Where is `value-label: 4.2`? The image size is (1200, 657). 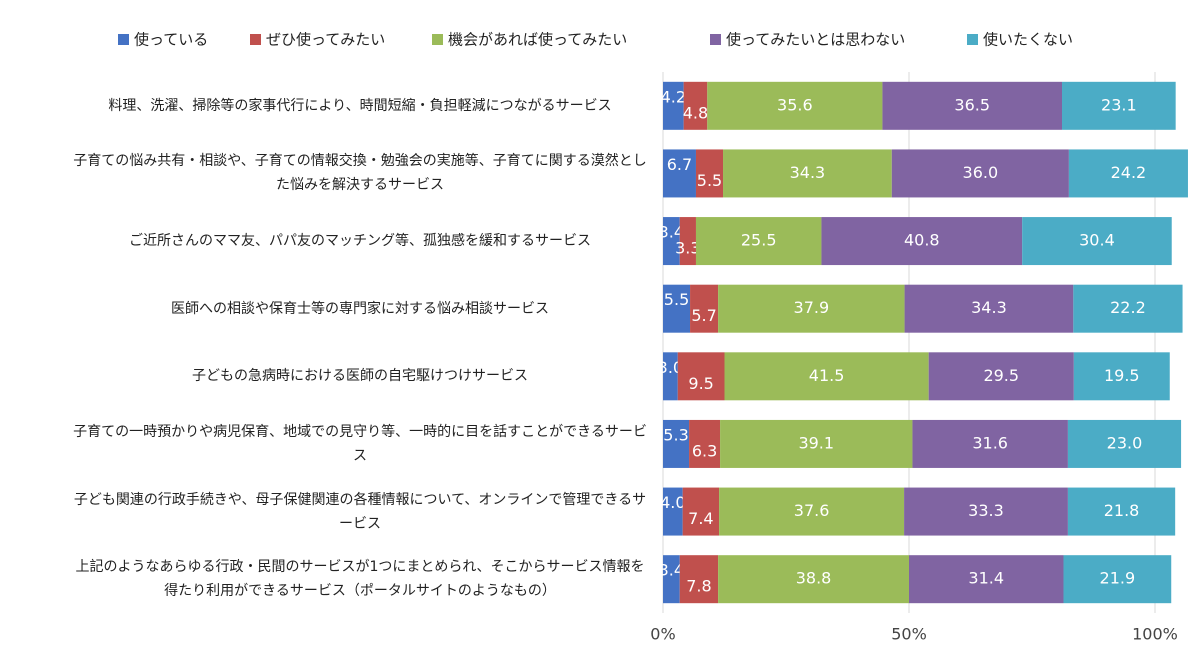 value-label: 4.2 is located at coordinates (673, 96).